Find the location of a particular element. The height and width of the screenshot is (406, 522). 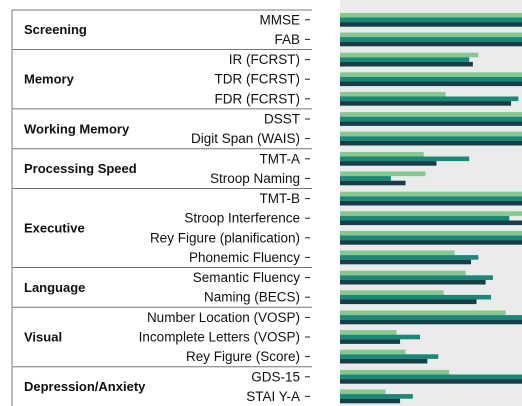

test-label: Stroop Naming is located at coordinates (255, 178).